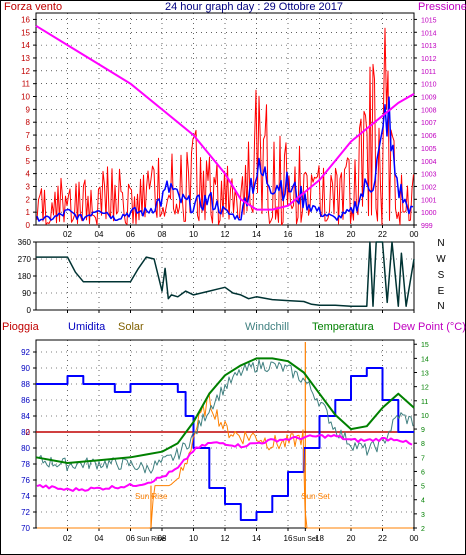 The height and width of the screenshot is (555, 466). What do you see at coordinates (25, 45) in the screenshot?
I see `wind-ytick-label: 14` at bounding box center [25, 45].